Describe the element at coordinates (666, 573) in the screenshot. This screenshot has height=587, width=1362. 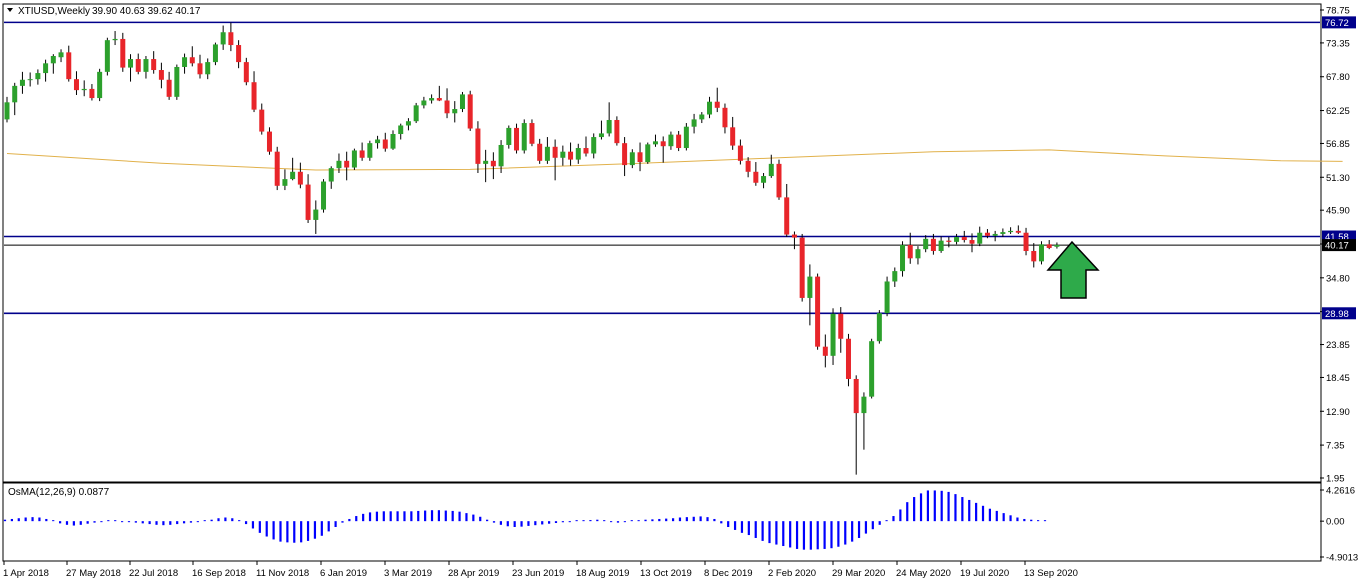
I see `time-tick-label: 13 Oct 2019` at that location.